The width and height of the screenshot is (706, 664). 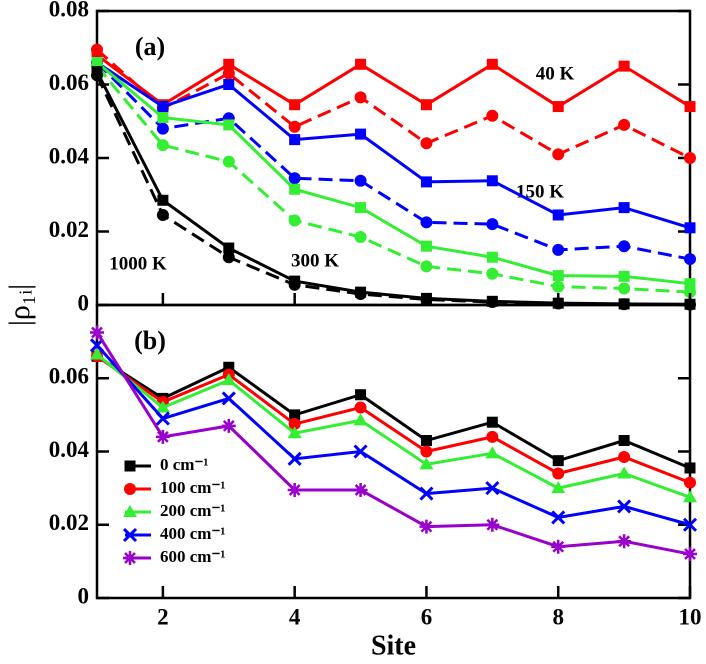 I want to click on legend-label: 400 cm⁻¹, so click(x=193, y=533).